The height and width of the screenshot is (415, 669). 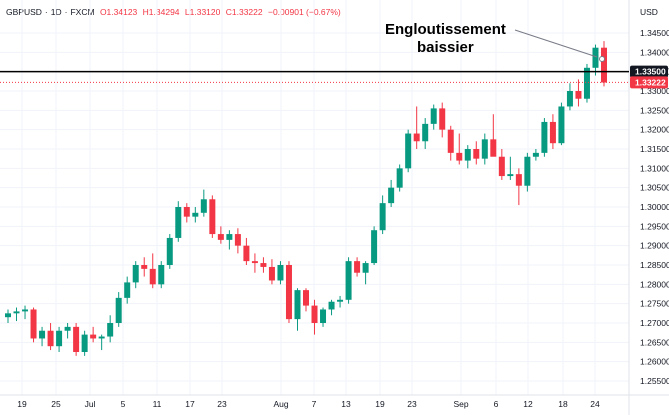 I want to click on annotation-arrow, so click(x=556, y=43).